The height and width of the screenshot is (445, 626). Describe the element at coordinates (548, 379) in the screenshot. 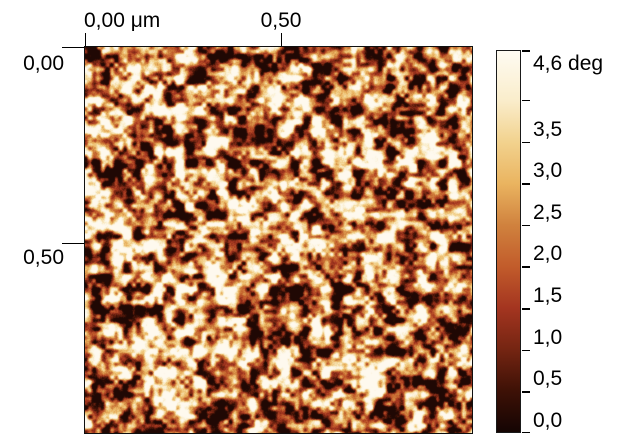

I see `colorbar-tick-label: 0,5` at that location.